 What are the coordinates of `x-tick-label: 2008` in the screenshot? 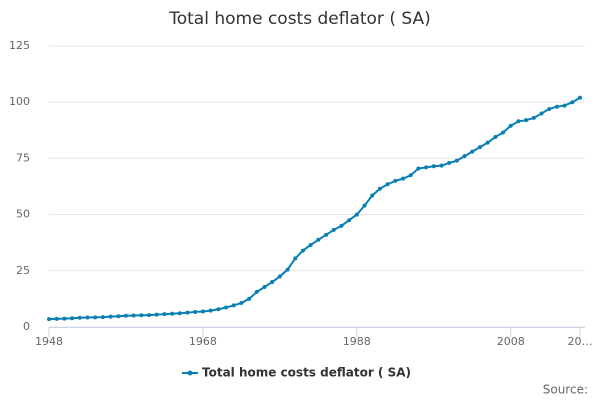 It's located at (511, 341).